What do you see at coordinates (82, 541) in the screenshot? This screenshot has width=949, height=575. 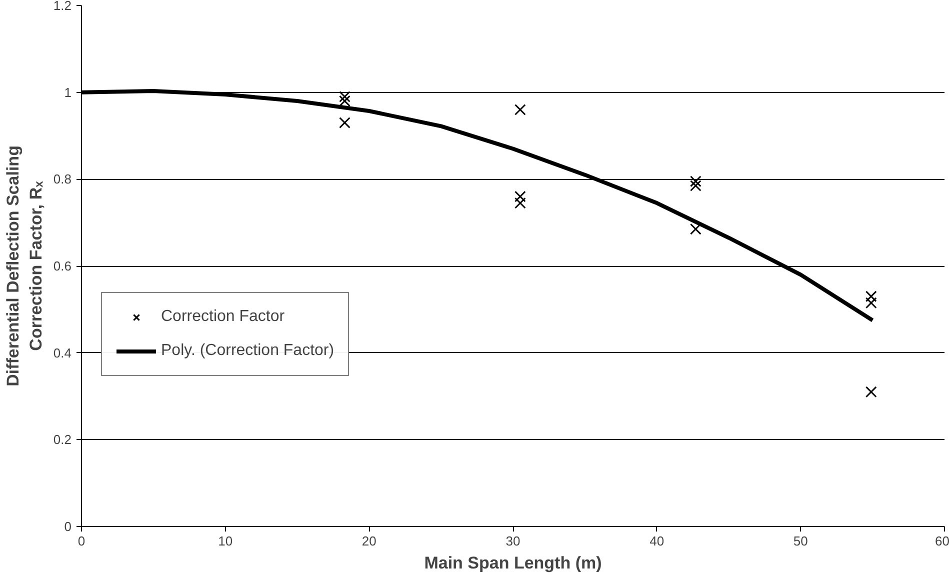 I see `x-tick-label: 0` at bounding box center [82, 541].